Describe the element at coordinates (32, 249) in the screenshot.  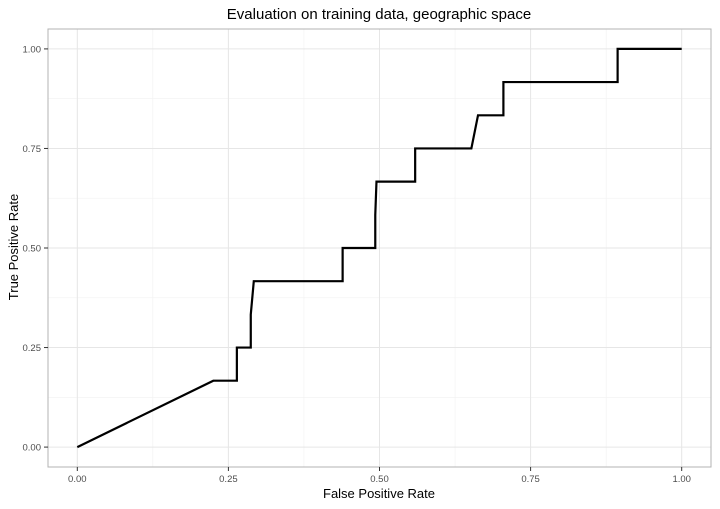
I see `y-tick-label: 0.50` at that location.